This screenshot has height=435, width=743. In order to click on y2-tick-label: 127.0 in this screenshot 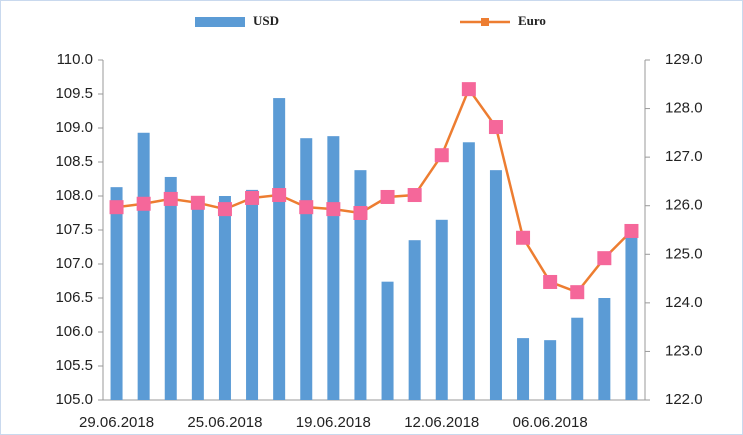, I will do `click(684, 156)`.